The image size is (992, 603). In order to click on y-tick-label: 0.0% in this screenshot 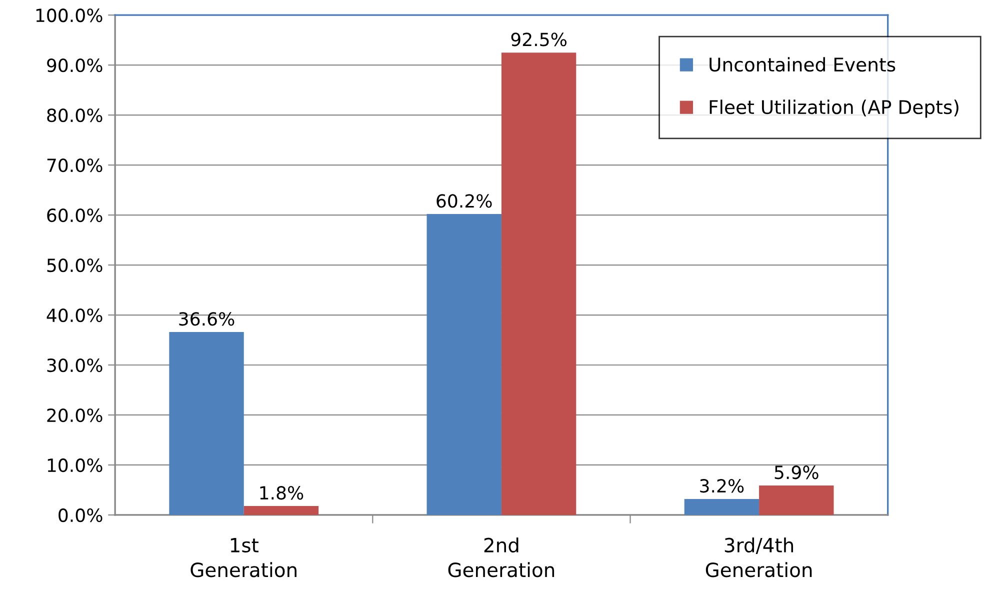, I will do `click(80, 515)`.